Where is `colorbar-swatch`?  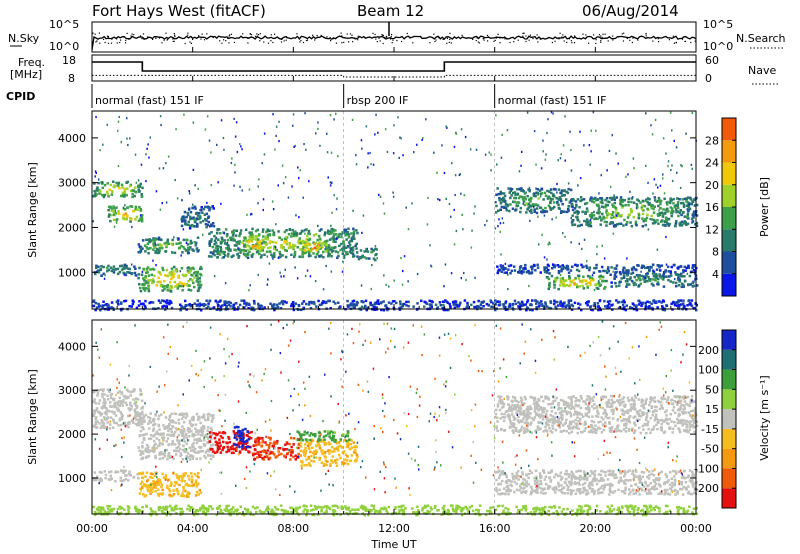
colorbar-swatch is located at coordinates (729, 240).